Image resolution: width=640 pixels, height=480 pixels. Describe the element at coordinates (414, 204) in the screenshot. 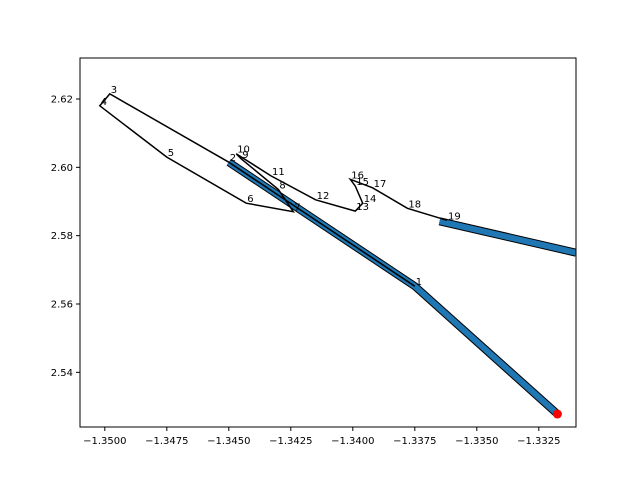

I see `point-label-18: 18` at that location.